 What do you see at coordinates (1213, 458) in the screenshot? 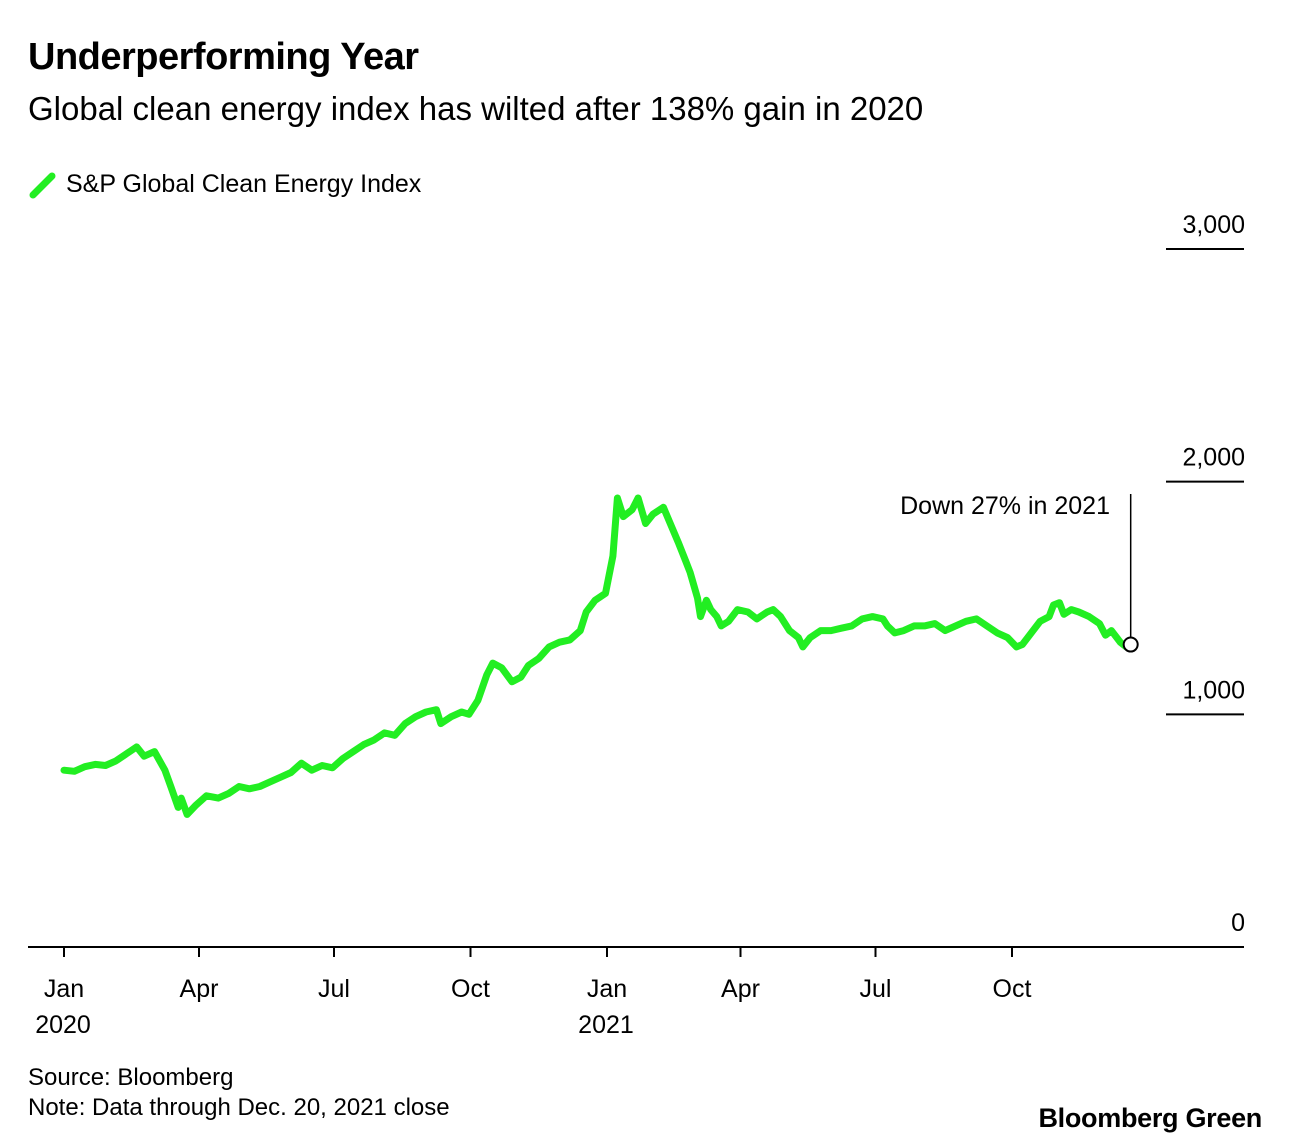
I see `y-tick-label: 2,000` at bounding box center [1213, 458].